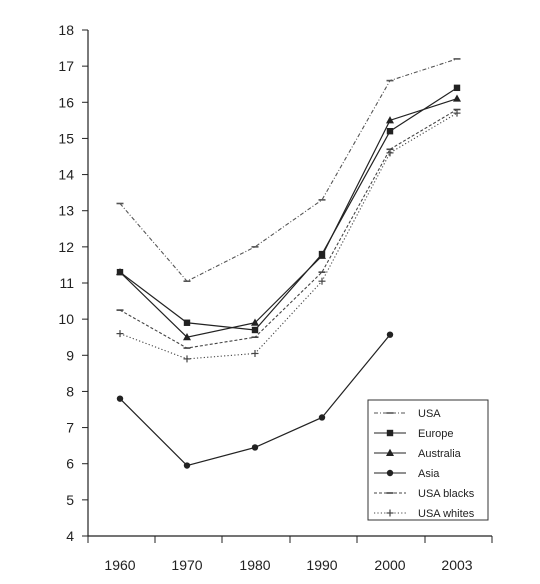 The image size is (540, 584). I want to click on x-tick-label: 2003, so click(456, 565).